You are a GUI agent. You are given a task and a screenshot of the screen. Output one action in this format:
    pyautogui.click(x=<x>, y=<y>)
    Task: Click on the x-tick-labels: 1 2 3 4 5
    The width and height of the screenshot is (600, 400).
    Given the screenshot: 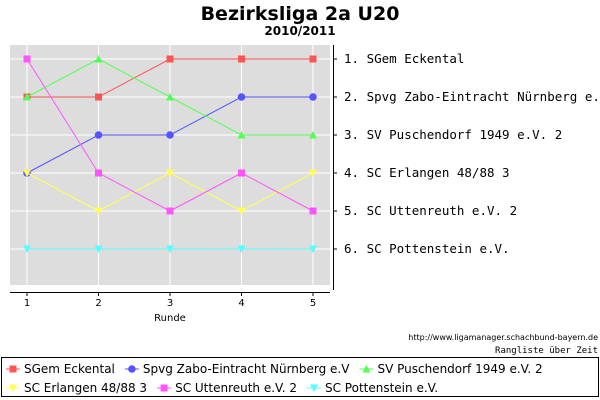 What is the action you would take?
    pyautogui.click(x=170, y=303)
    